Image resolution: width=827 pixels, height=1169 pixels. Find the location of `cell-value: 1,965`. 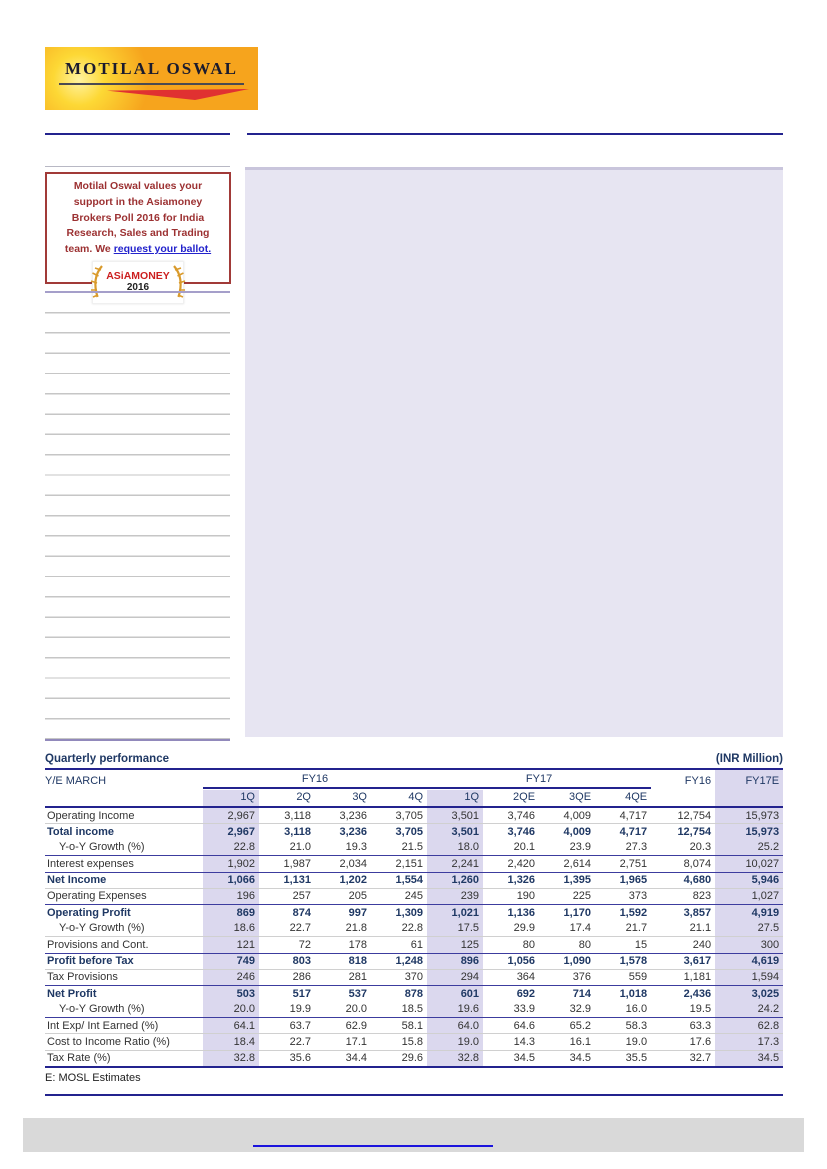

cell-value: 1,965 is located at coordinates (623, 880).